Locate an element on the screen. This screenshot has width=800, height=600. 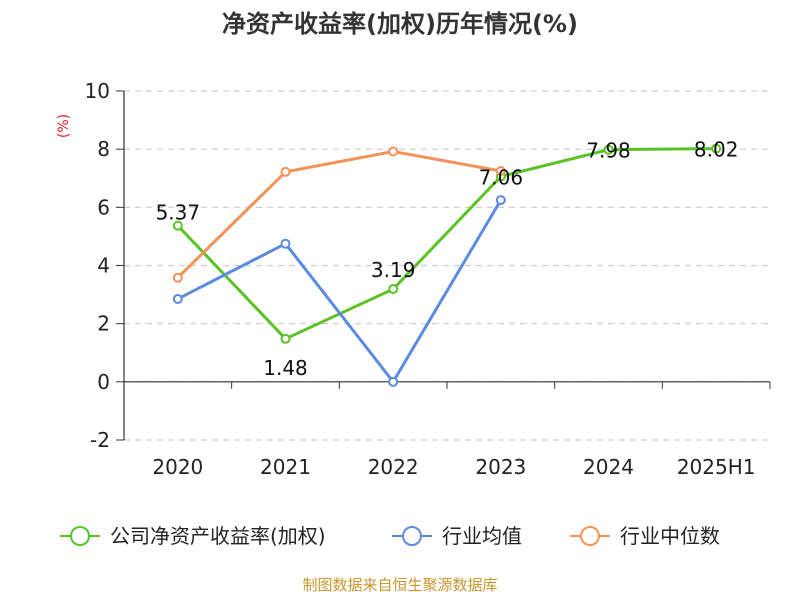
data-label: 7.98 is located at coordinates (608, 151).